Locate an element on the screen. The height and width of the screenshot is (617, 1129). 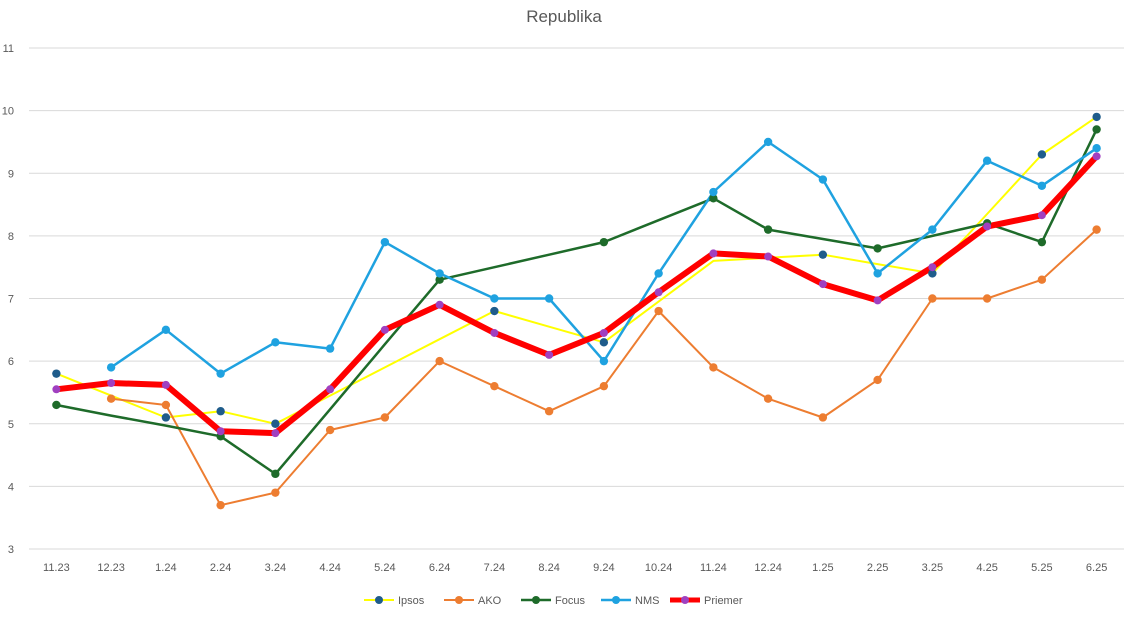
y-tick-label: 6 is located at coordinates (11, 362).